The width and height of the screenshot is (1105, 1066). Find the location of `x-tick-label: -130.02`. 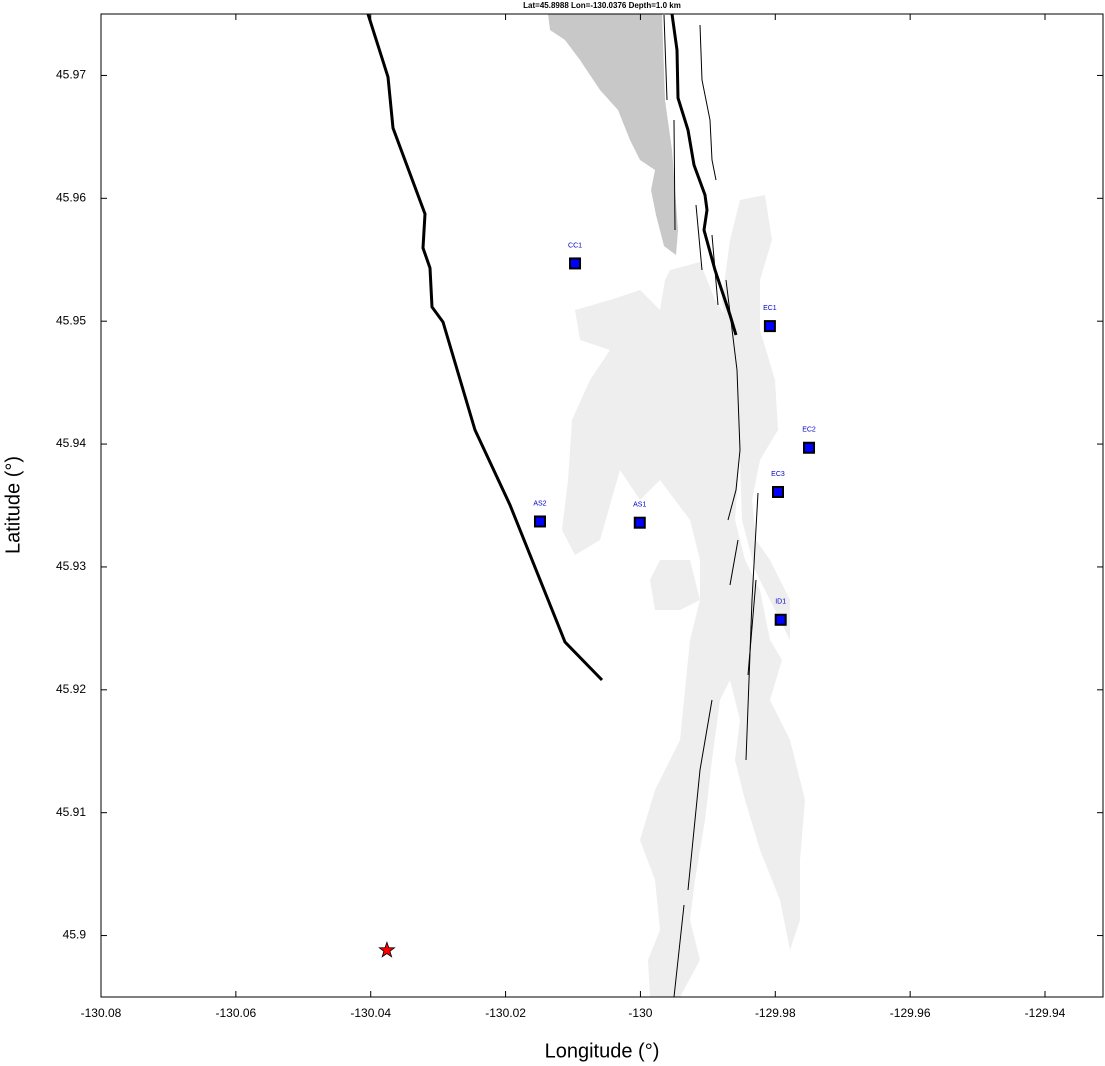

x-tick-label: -130.02 is located at coordinates (505, 1013).